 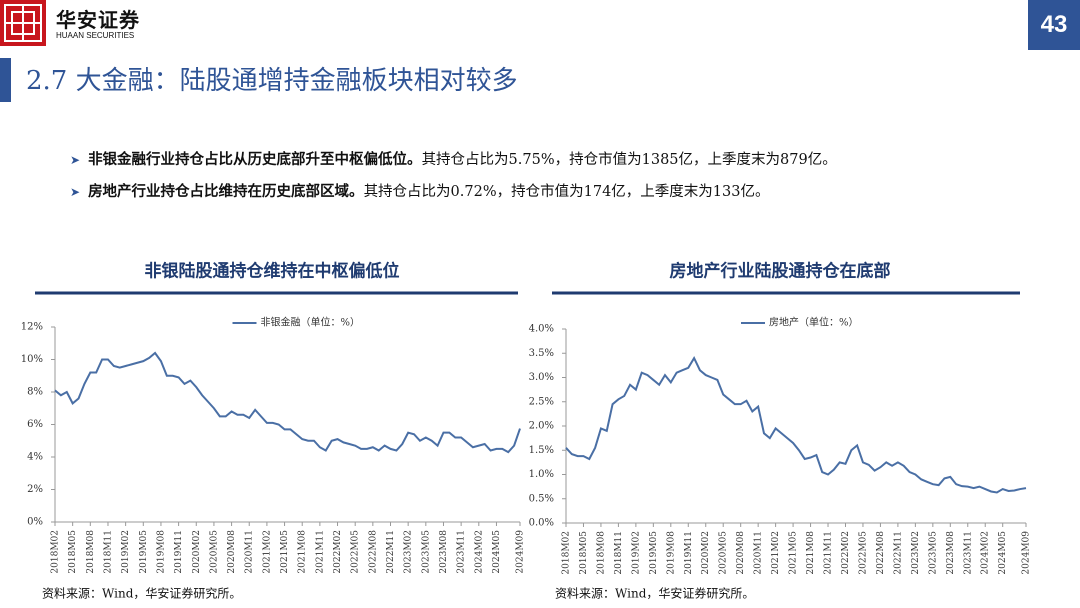 What do you see at coordinates (311, 322) in the screenshot?
I see `legend-label: 非银金融（单位：%）` at bounding box center [311, 322].